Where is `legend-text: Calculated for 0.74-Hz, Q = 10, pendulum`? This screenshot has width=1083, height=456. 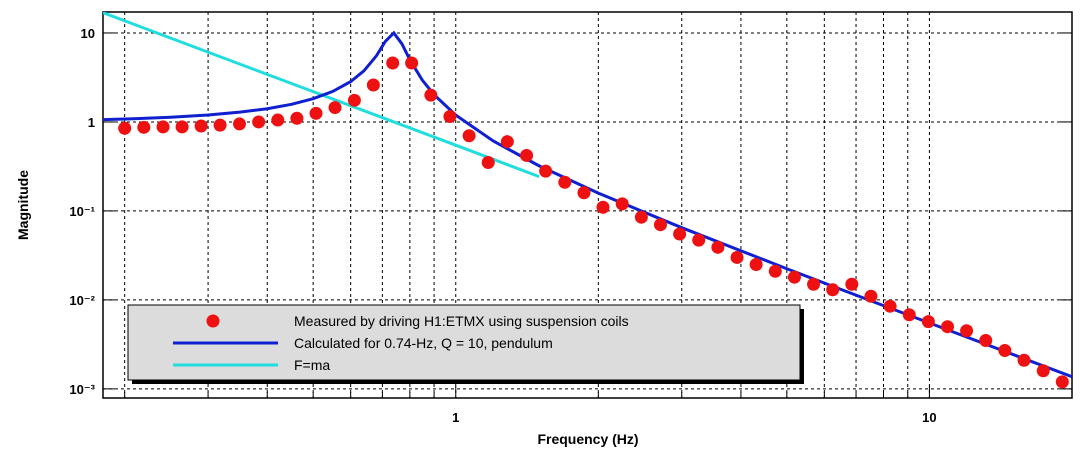
legend-text: Calculated for 0.74-Hz, Q = 10, pendulum is located at coordinates (423, 343).